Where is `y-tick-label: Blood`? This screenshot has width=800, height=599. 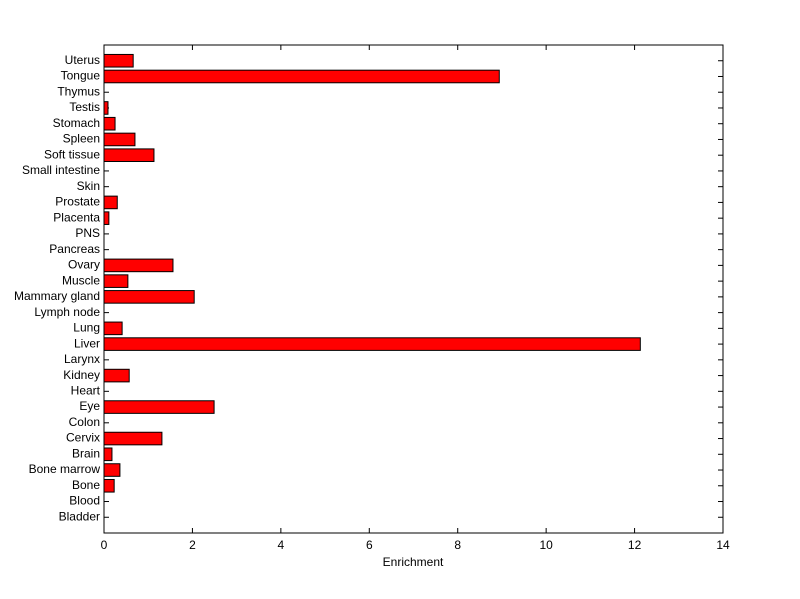 y-tick-label: Blood is located at coordinates (84, 501).